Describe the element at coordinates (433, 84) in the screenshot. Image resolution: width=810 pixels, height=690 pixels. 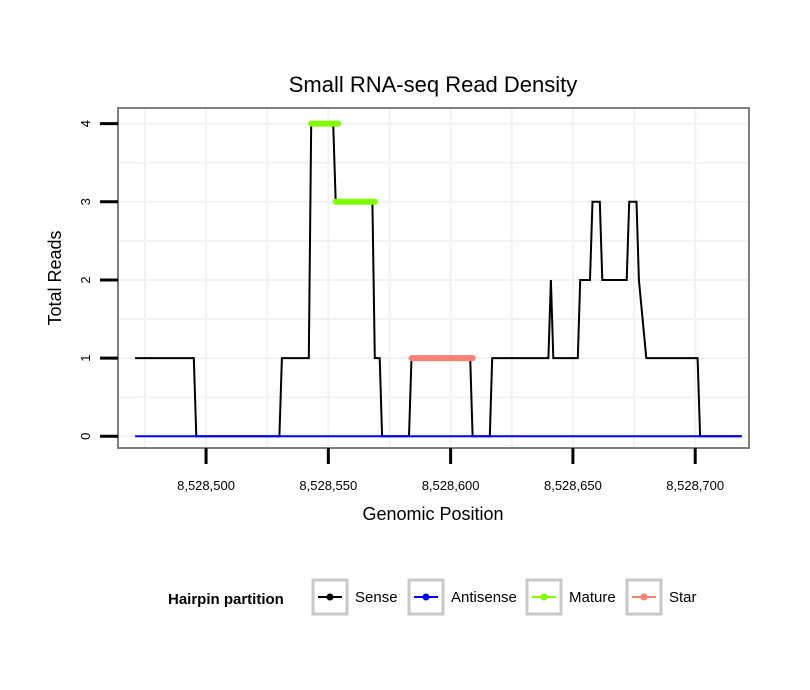
I see `chart-title: Small RNA-seq Read Density` at that location.